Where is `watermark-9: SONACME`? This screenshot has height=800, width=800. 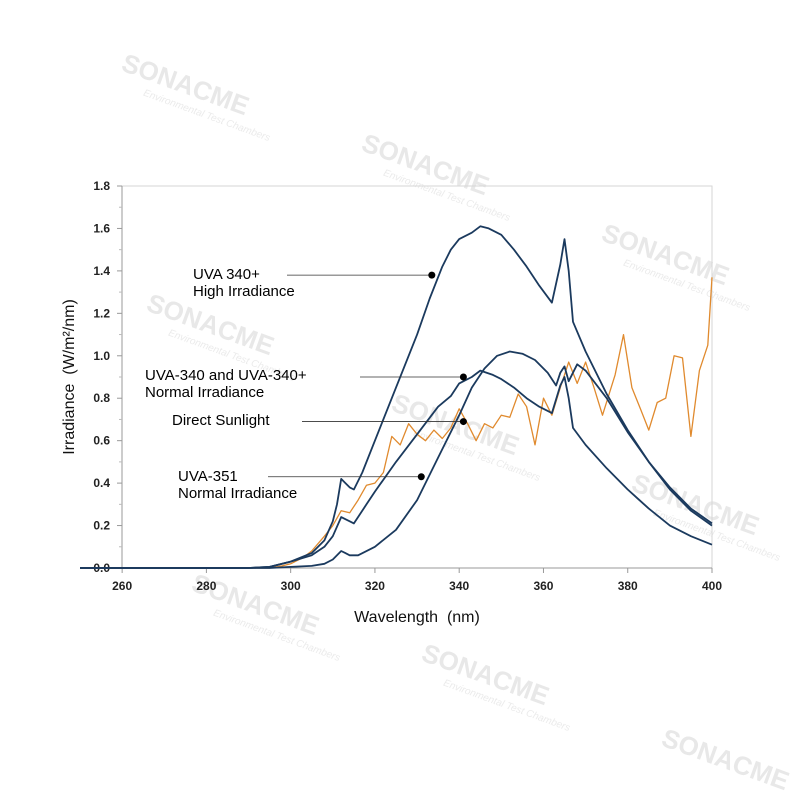 watermark-9: SONACME is located at coordinates (725, 759).